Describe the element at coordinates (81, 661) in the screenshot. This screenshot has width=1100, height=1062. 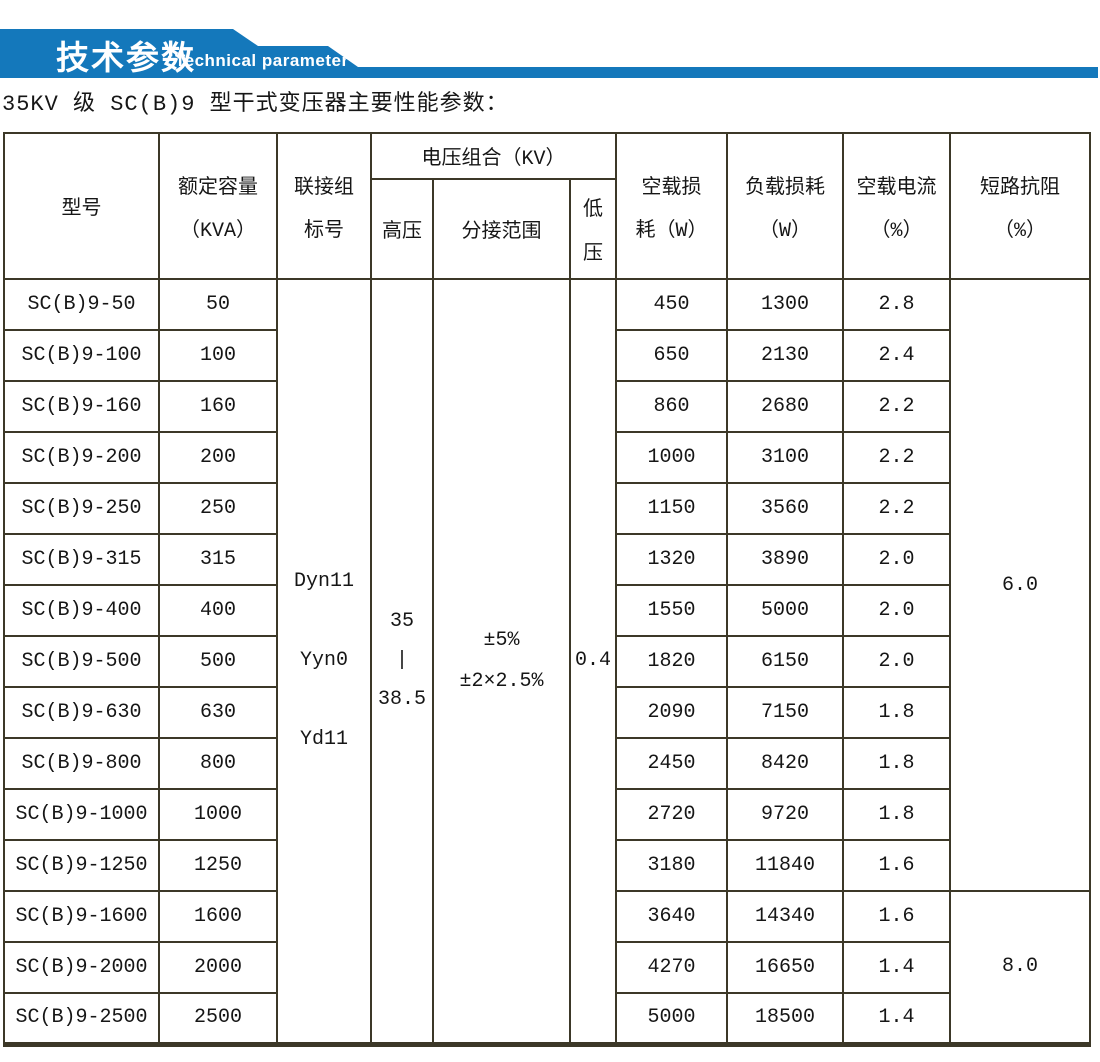
I see `cell-model: SC(B)9-500` at that location.